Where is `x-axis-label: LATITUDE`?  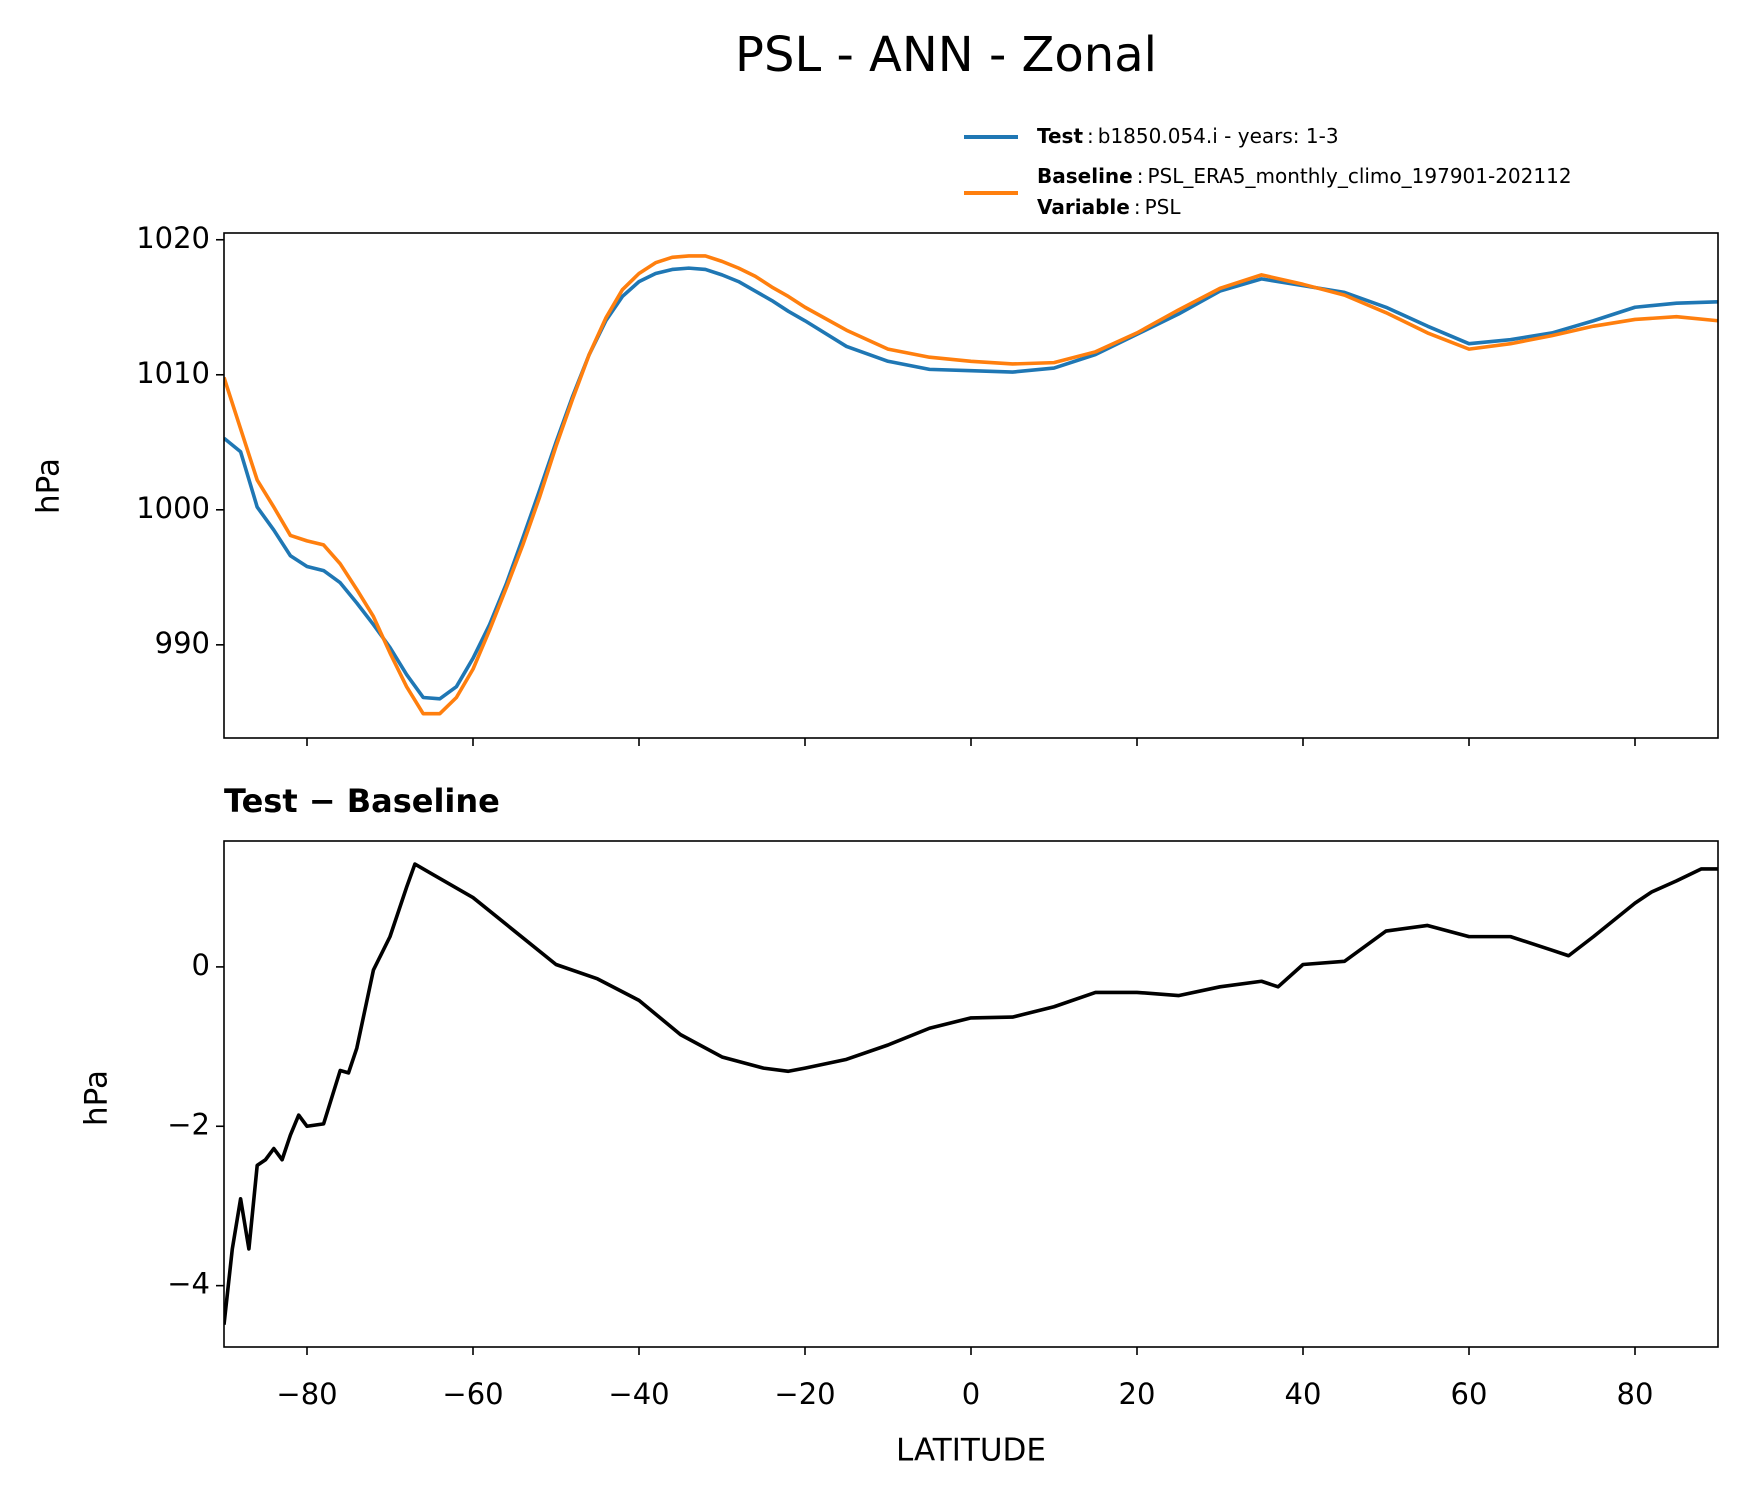 x-axis-label: LATITUDE is located at coordinates (971, 1451).